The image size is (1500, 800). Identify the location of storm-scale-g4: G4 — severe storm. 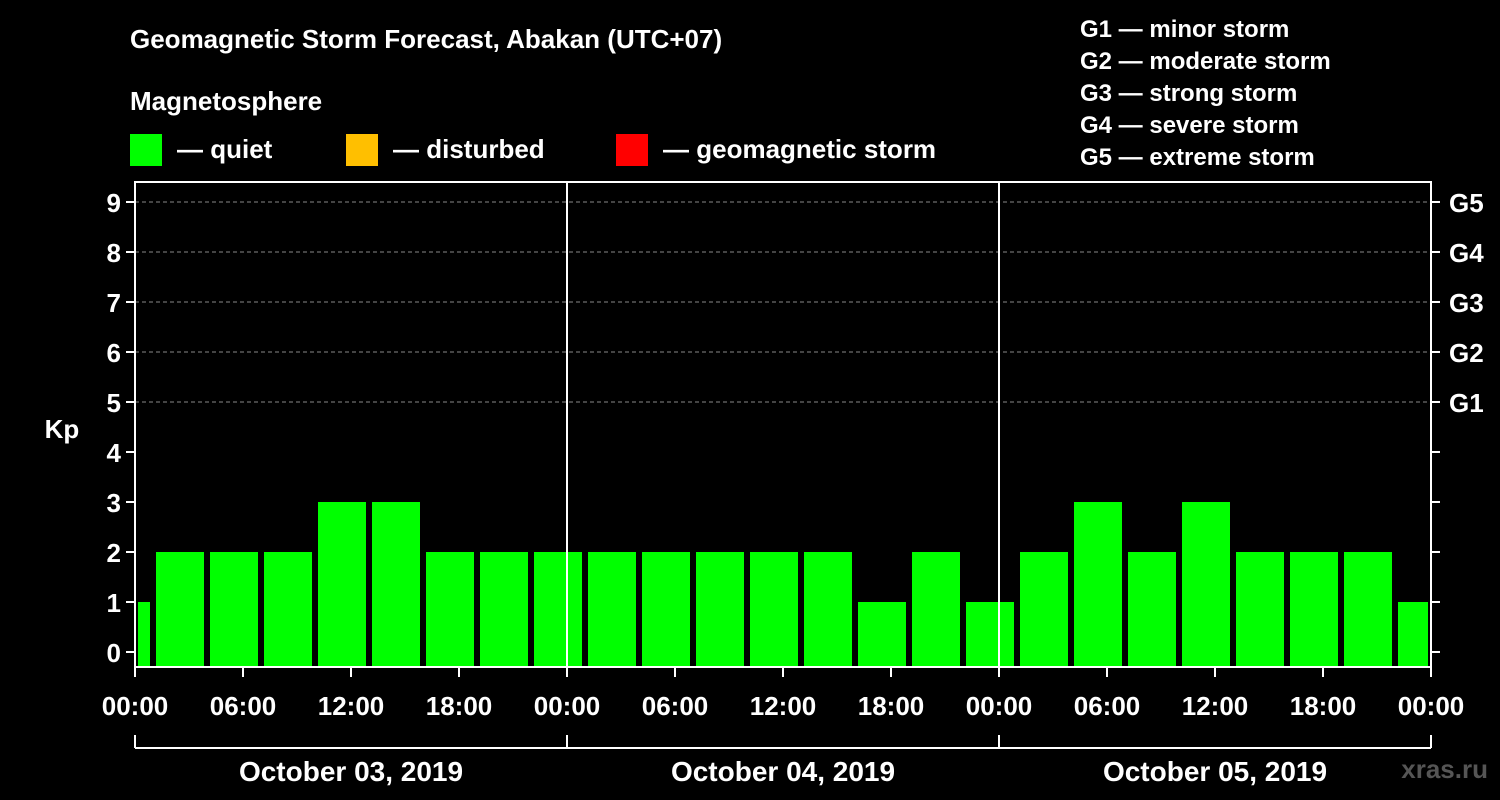
(1189, 125).